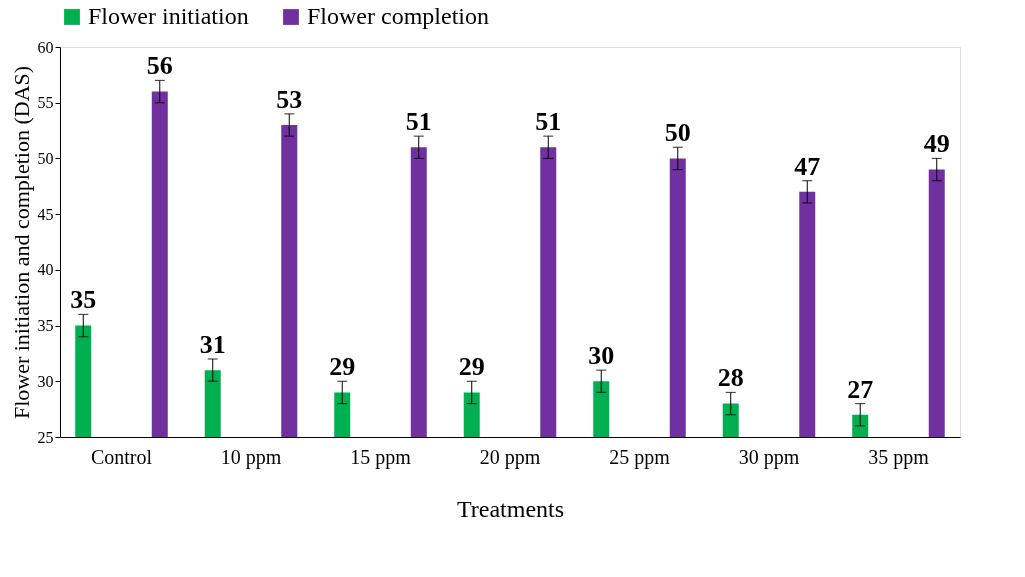  Describe the element at coordinates (121, 456) in the screenshot. I see `x-tick-label: Control` at that location.